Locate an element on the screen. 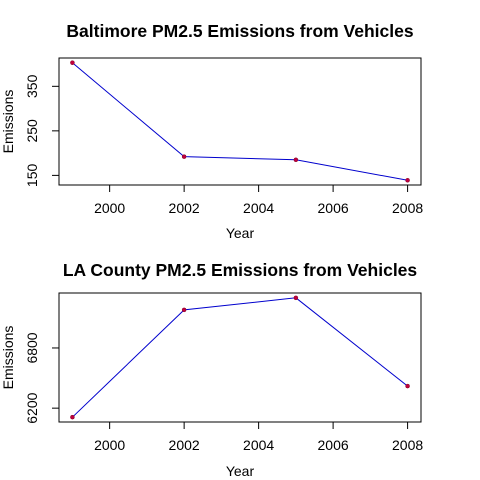 This screenshot has width=480, height=480. y-tick-label: 150 is located at coordinates (32, 175).